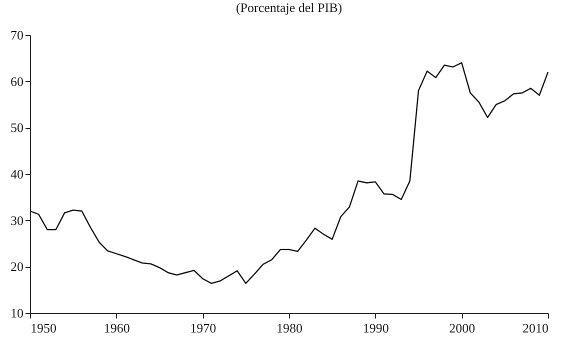  Describe the element at coordinates (17, 266) in the screenshot. I see `y-tick-label: 20` at that location.